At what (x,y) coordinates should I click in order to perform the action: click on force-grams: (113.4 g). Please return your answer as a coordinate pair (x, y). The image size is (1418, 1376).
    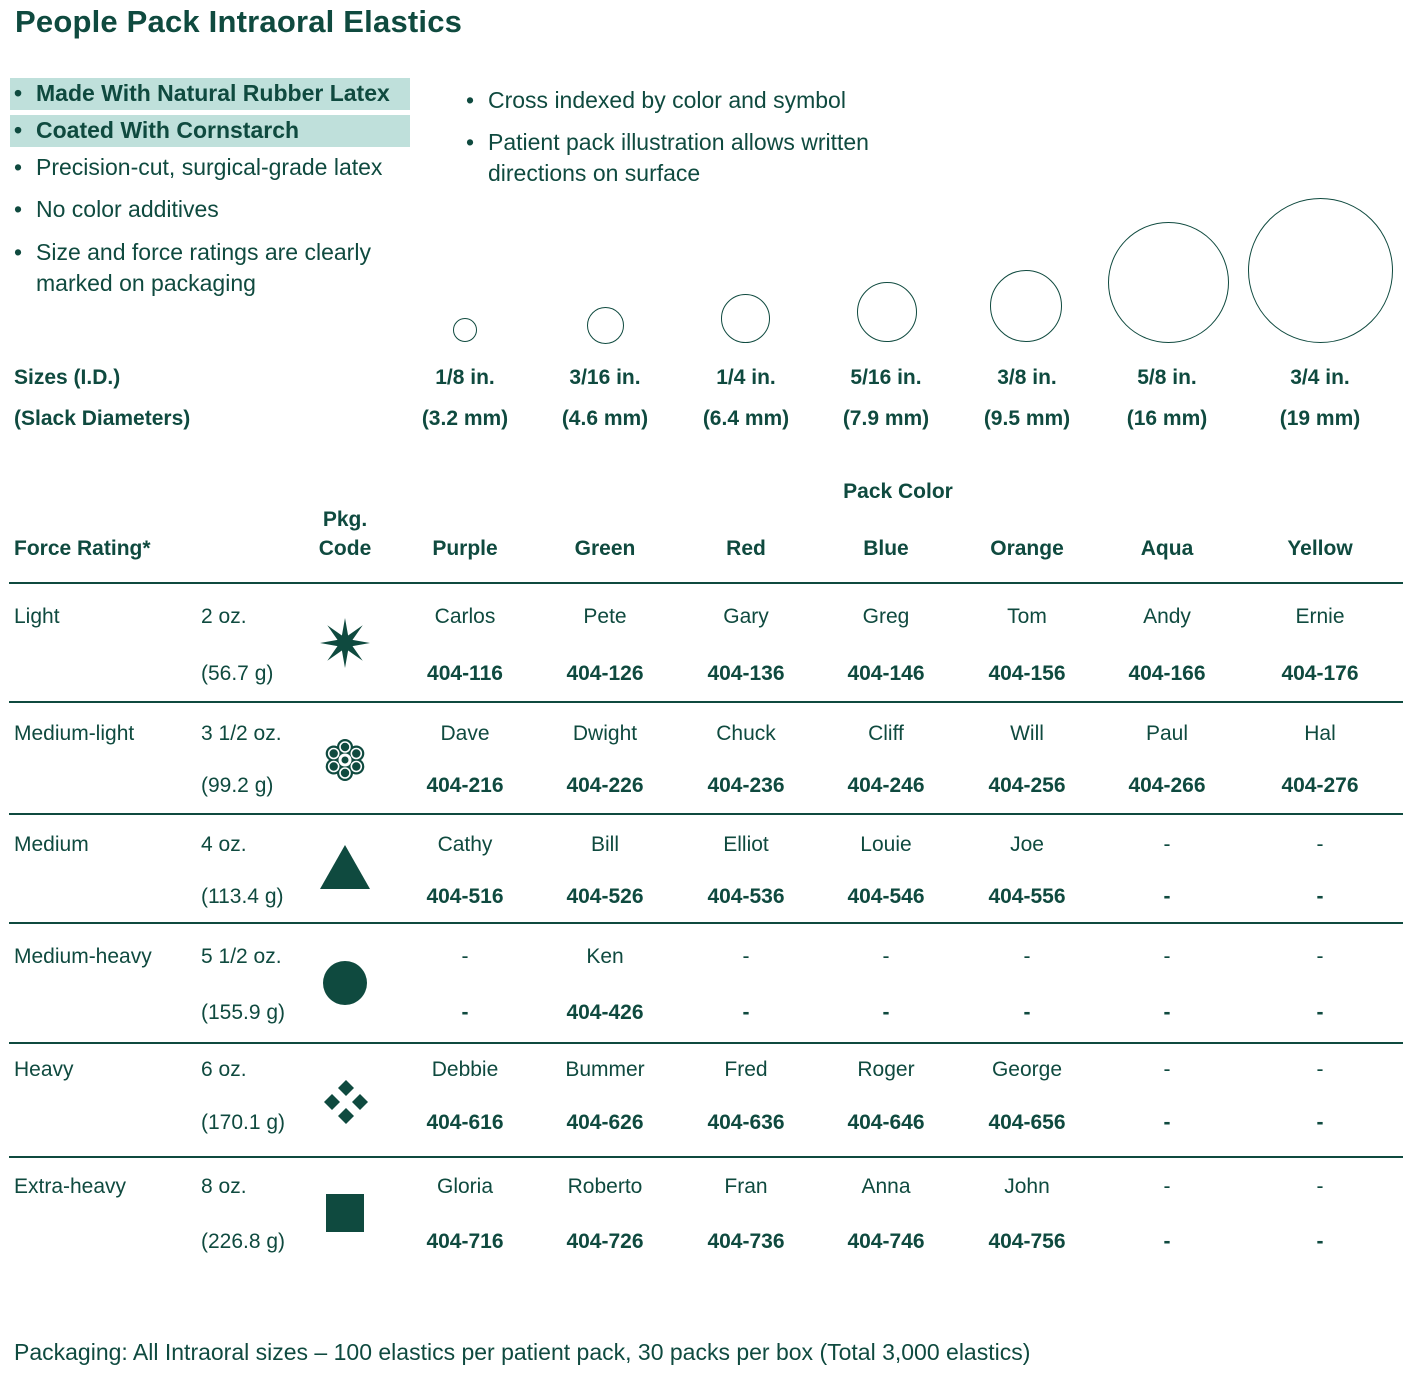
    Looking at the image, I should click on (242, 896).